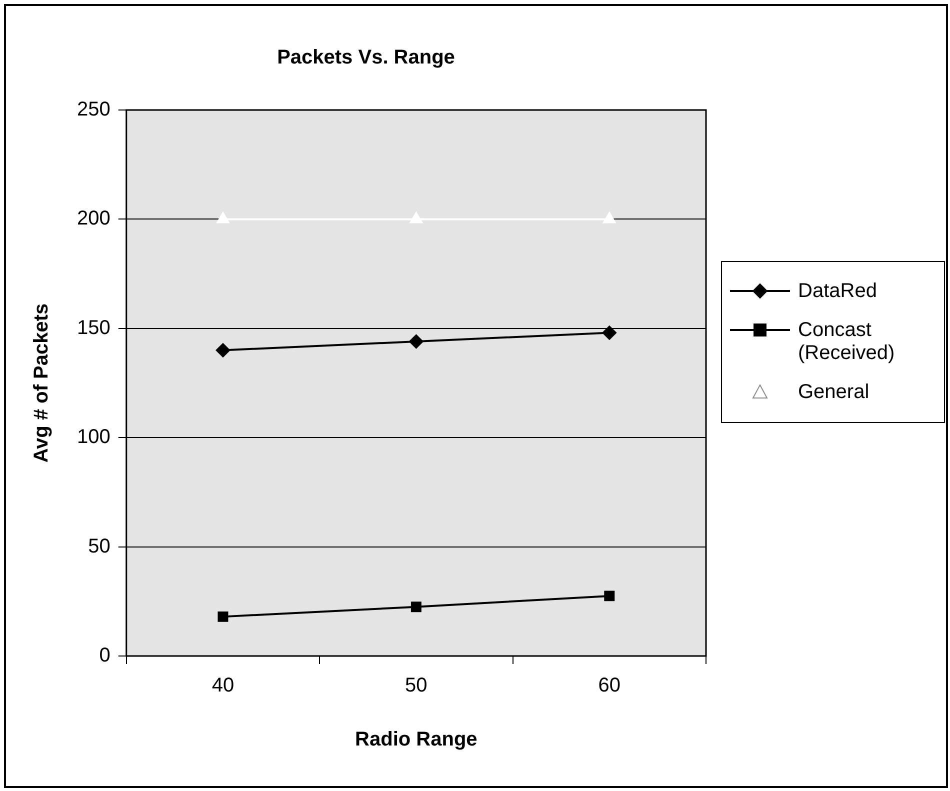 This screenshot has width=950, height=791. Describe the element at coordinates (93, 109) in the screenshot. I see `y-tick-label: 250` at that location.